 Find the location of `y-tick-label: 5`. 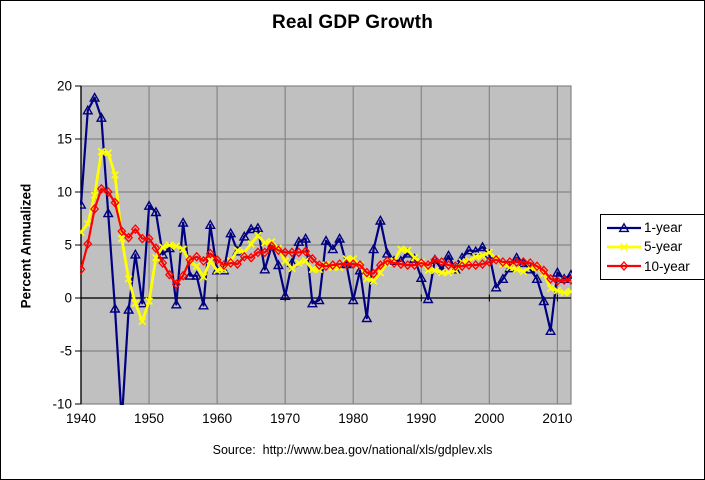

y-tick-label: 5 is located at coordinates (68, 245).